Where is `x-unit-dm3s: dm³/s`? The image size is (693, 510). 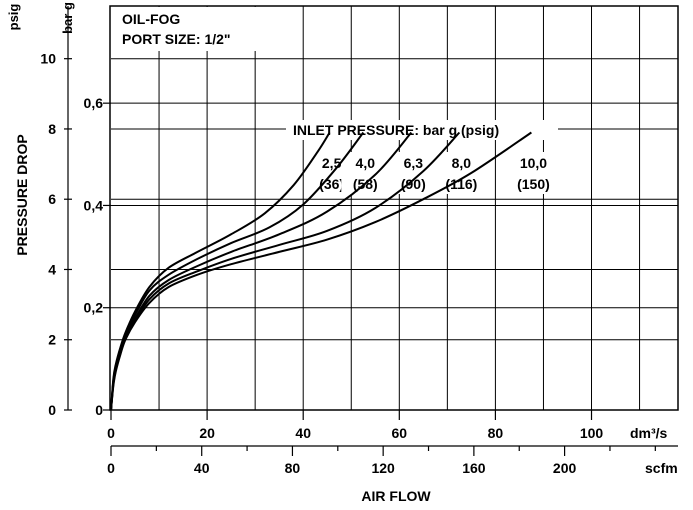
x-unit-dm3s: dm³/s is located at coordinates (649, 433).